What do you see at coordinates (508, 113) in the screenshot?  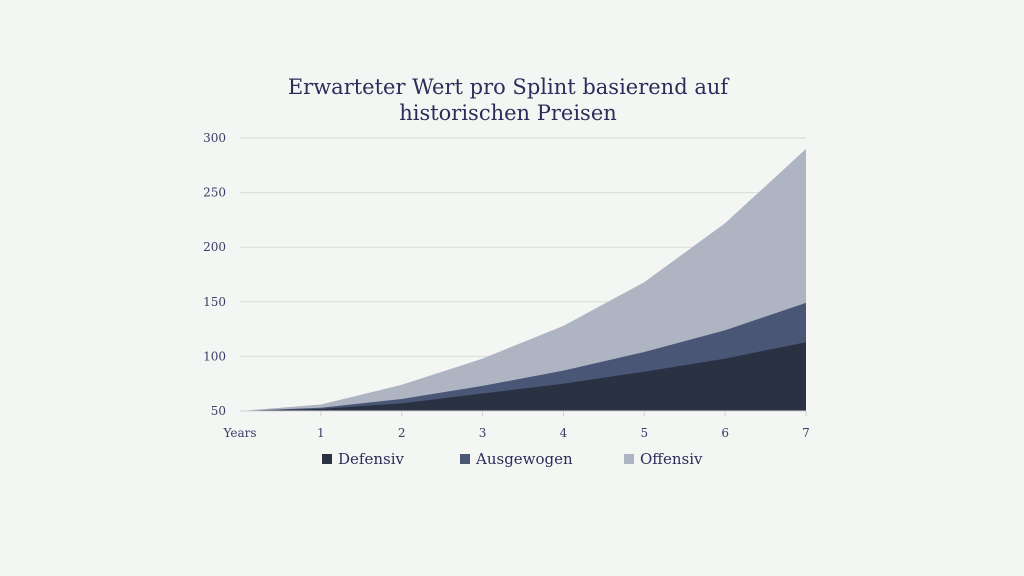 I see `chart-title-line-2: historischen Preisen` at bounding box center [508, 113].